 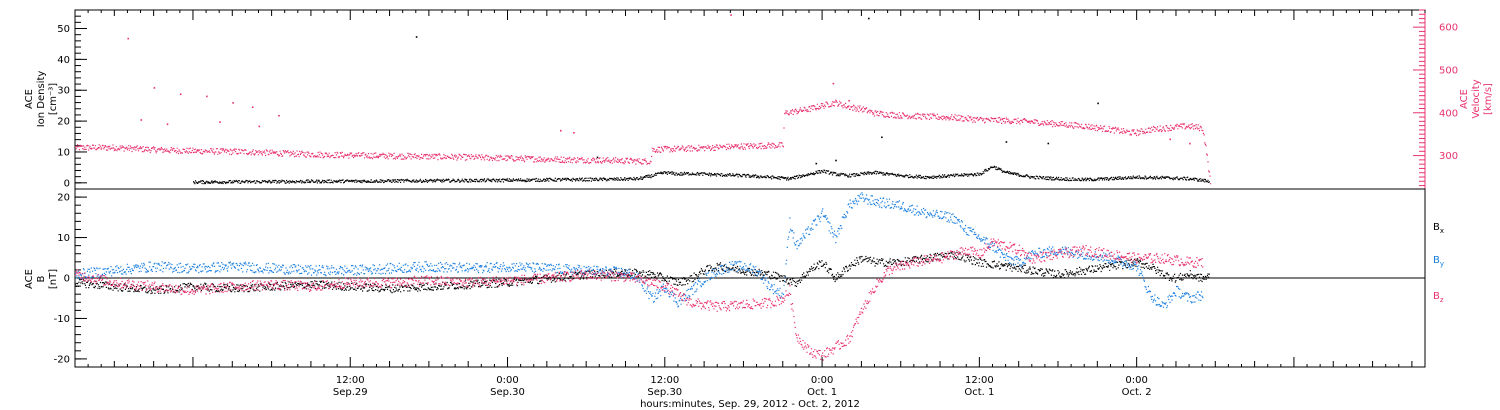 I want to click on b-tick-label: 10, so click(x=63, y=238).